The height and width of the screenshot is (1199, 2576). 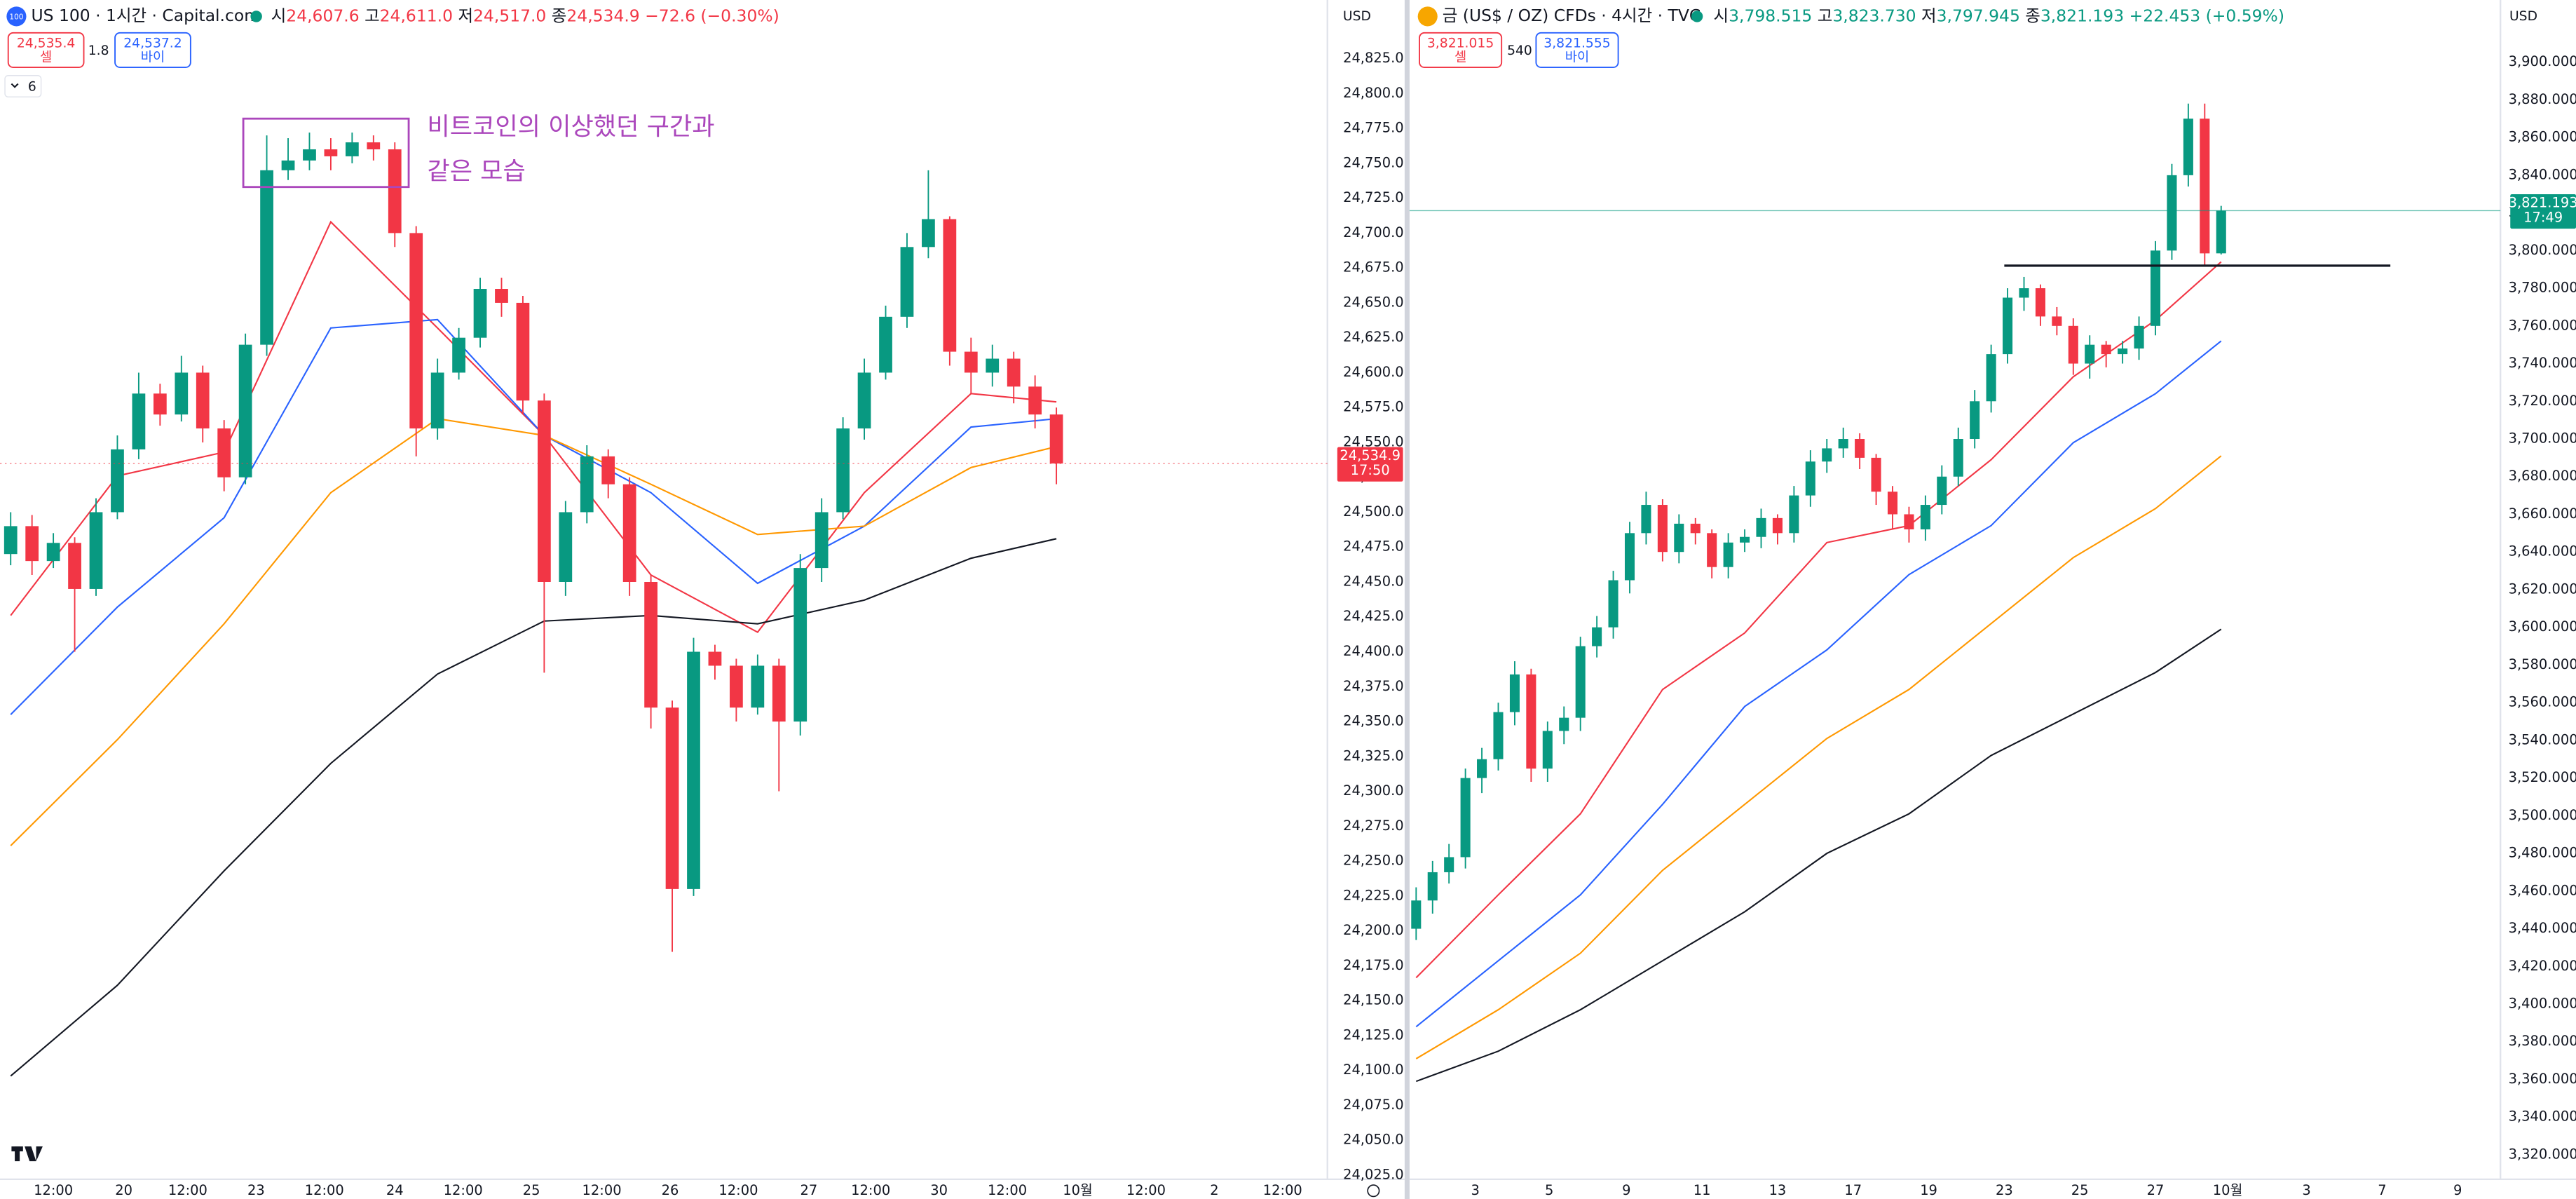 What do you see at coordinates (2542, 739) in the screenshot?
I see `y-tick-label: 3,540.000` at bounding box center [2542, 739].